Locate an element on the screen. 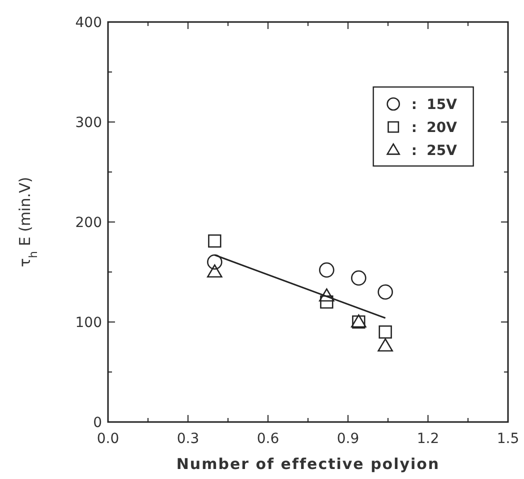 The height and width of the screenshot is (479, 524). x-tick-label: 1.5 is located at coordinates (508, 439).